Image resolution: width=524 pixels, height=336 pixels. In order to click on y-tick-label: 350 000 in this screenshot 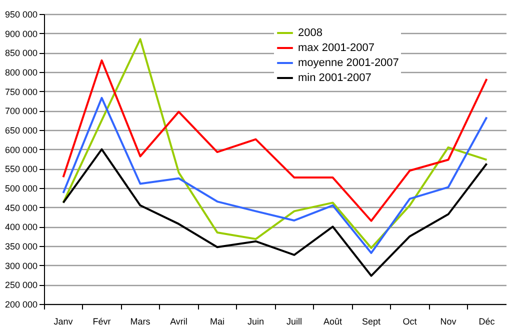, I will do `click(21, 247)`.